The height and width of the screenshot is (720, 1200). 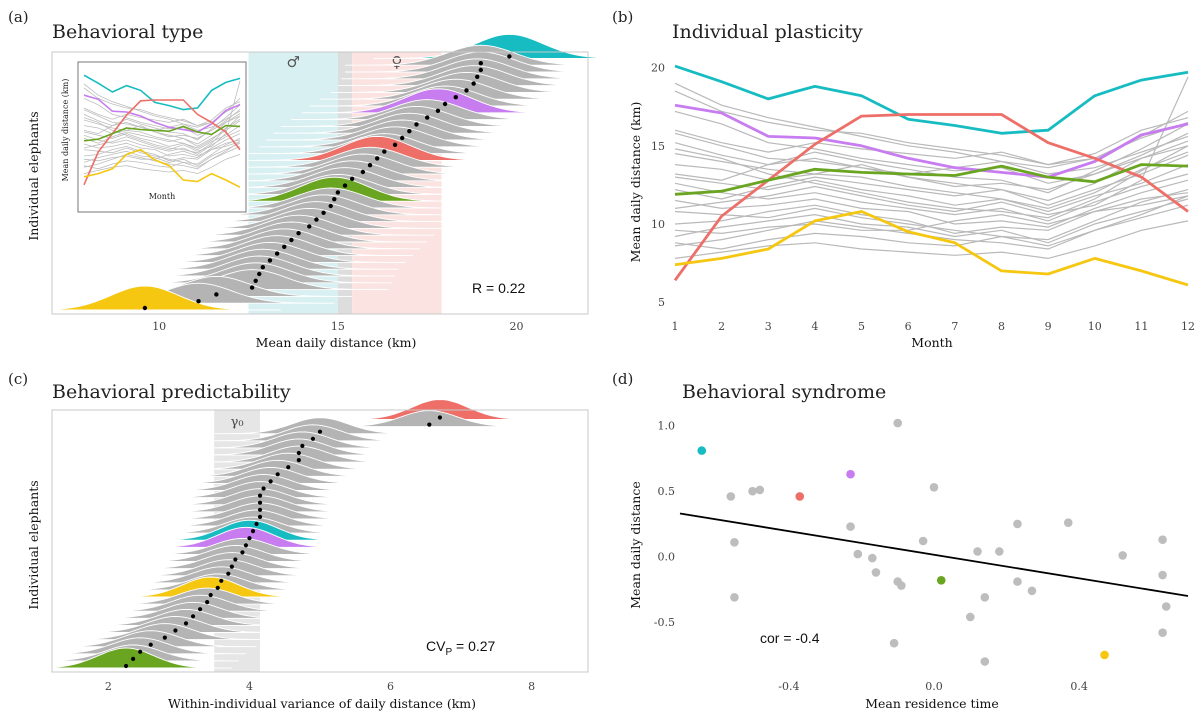 What do you see at coordinates (1079, 686) in the screenshot?
I see `tick-label-d: 0.4` at bounding box center [1079, 686].